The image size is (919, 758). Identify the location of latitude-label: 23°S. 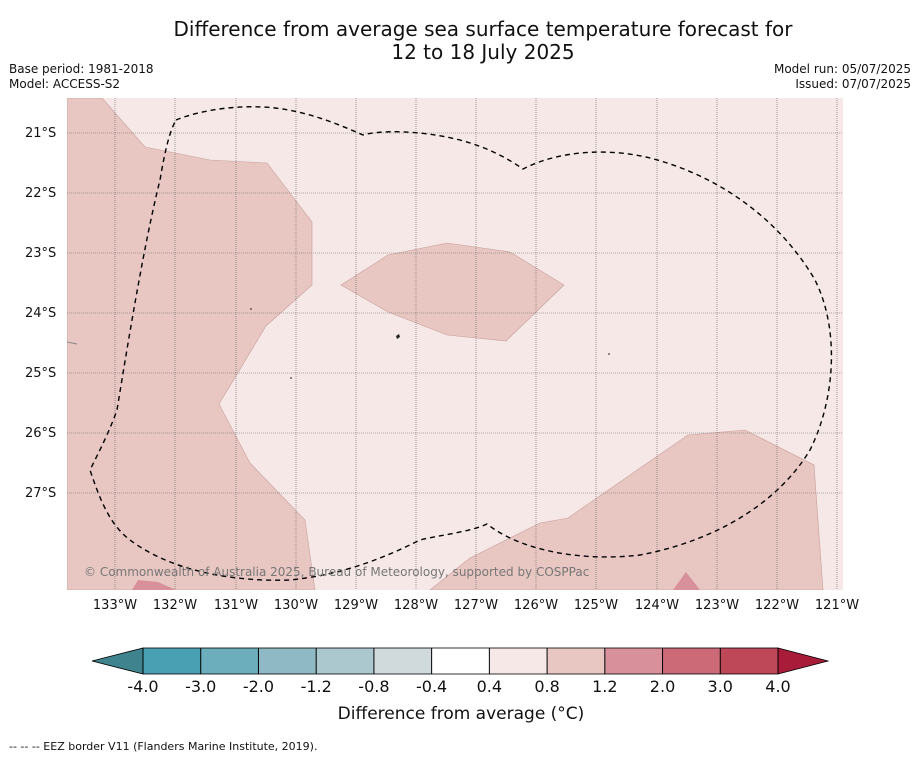
(41, 253).